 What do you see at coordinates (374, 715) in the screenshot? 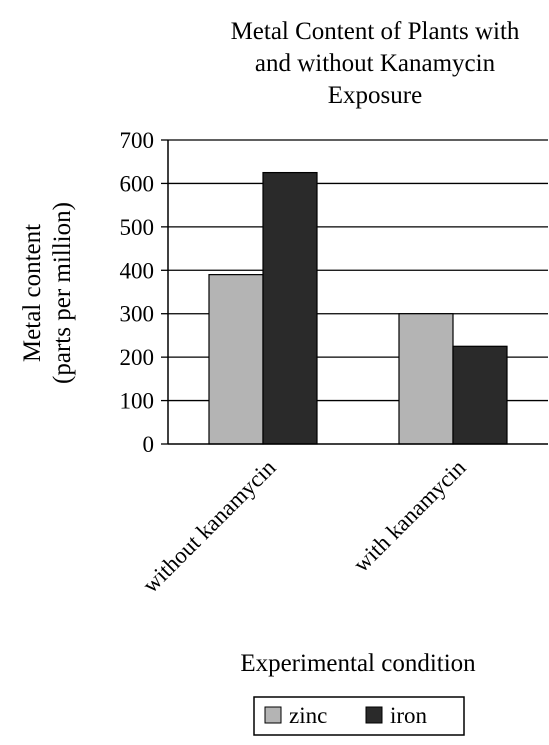
I see `legend-swatch-iron` at bounding box center [374, 715].